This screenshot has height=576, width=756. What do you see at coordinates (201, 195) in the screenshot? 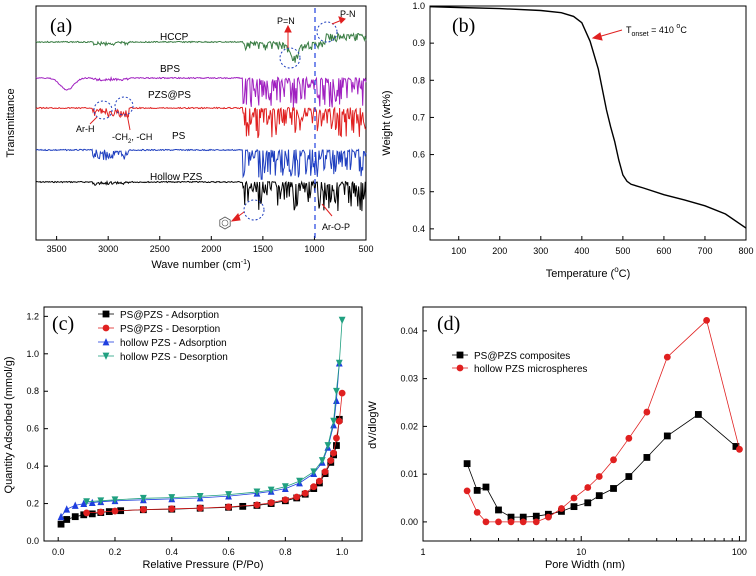
I see `ftir-curve-hollow-pzs` at bounding box center [201, 195].